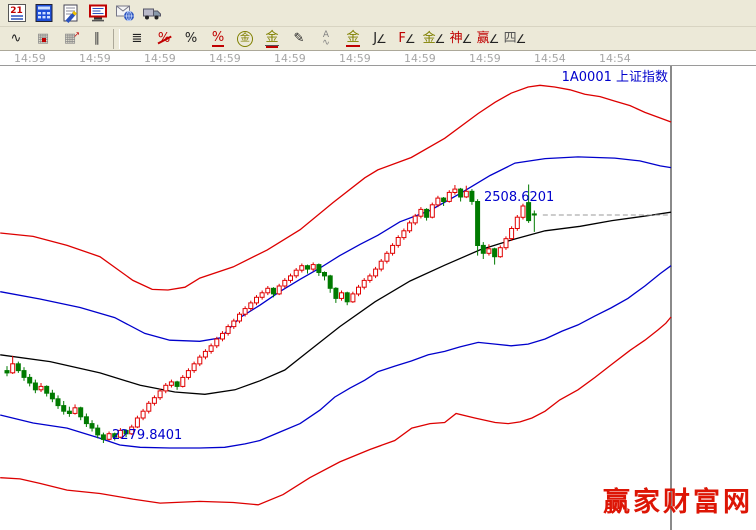 The height and width of the screenshot is (530, 756). What do you see at coordinates (43, 39) in the screenshot?
I see `grid-tool: ▦` at bounding box center [43, 39].